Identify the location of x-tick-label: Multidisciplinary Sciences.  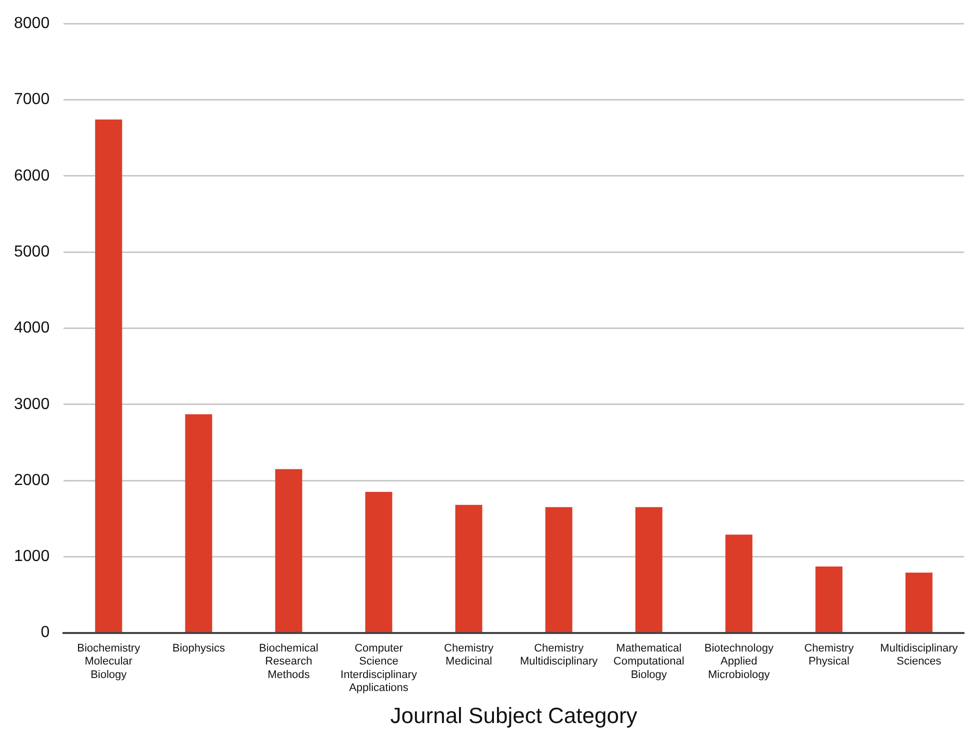
(919, 655).